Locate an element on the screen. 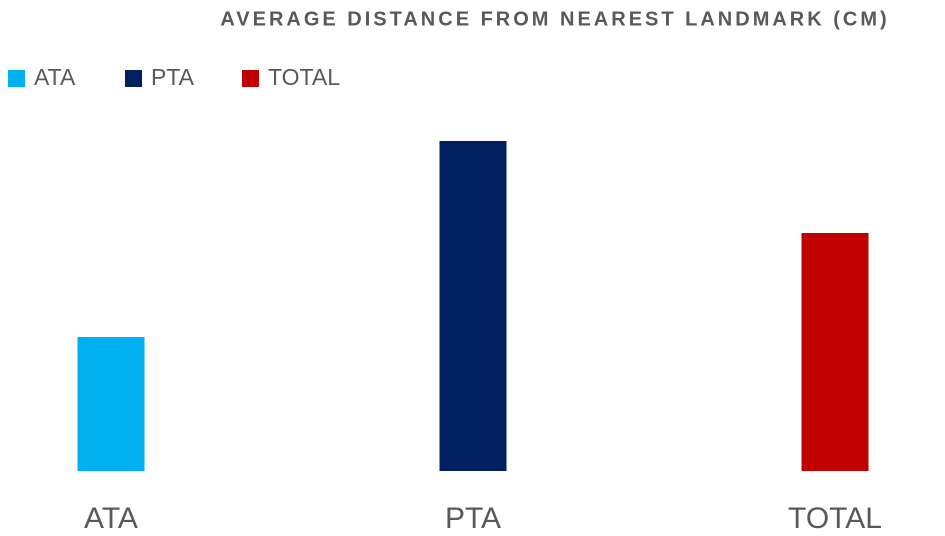 The width and height of the screenshot is (945, 536). x-tick-label: TOTAL is located at coordinates (835, 518).